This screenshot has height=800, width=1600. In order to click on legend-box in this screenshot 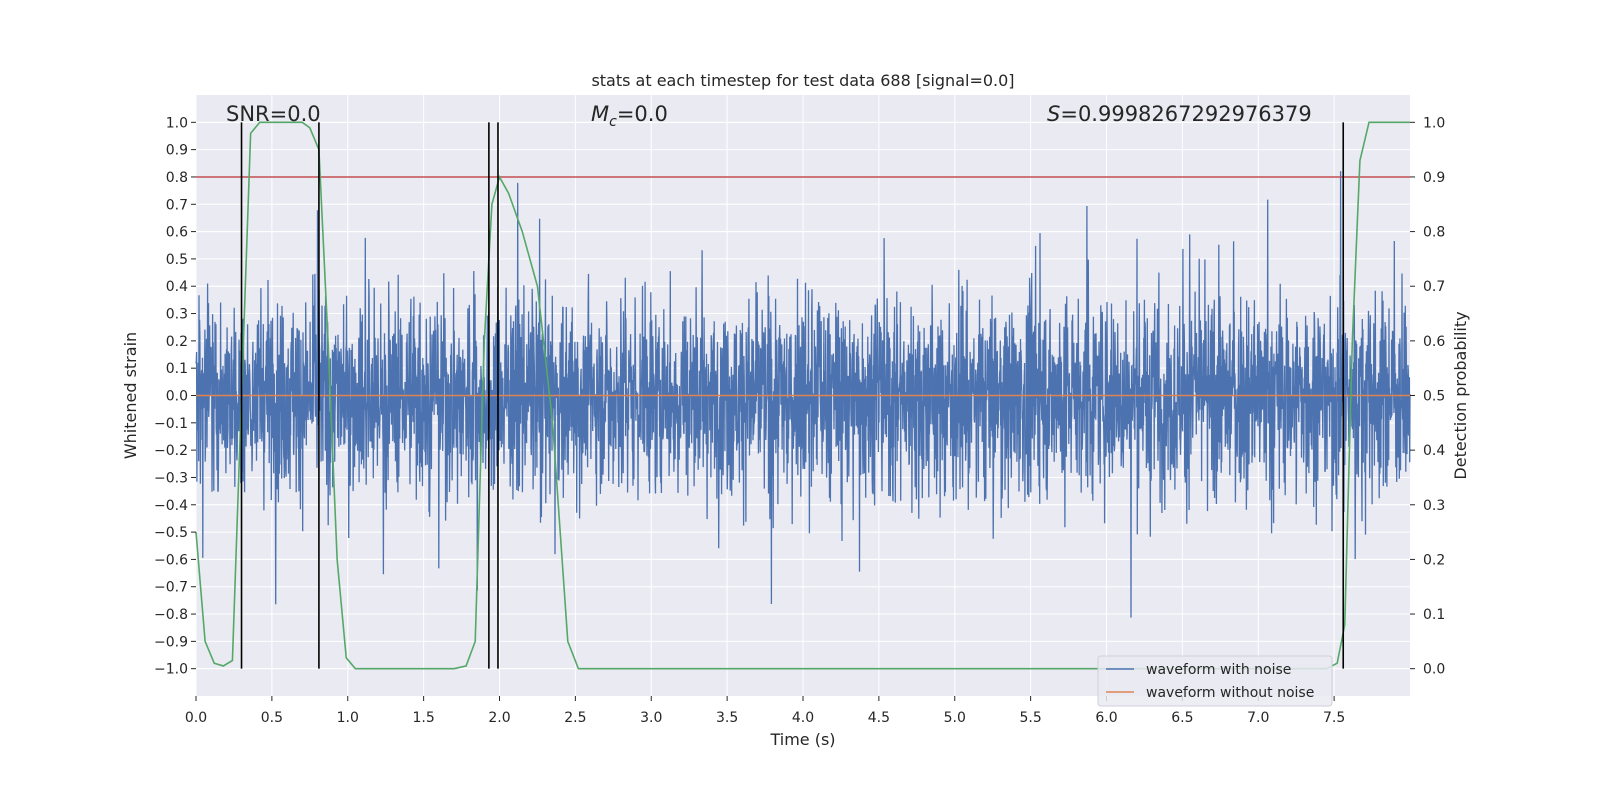, I will do `click(1215, 681)`.